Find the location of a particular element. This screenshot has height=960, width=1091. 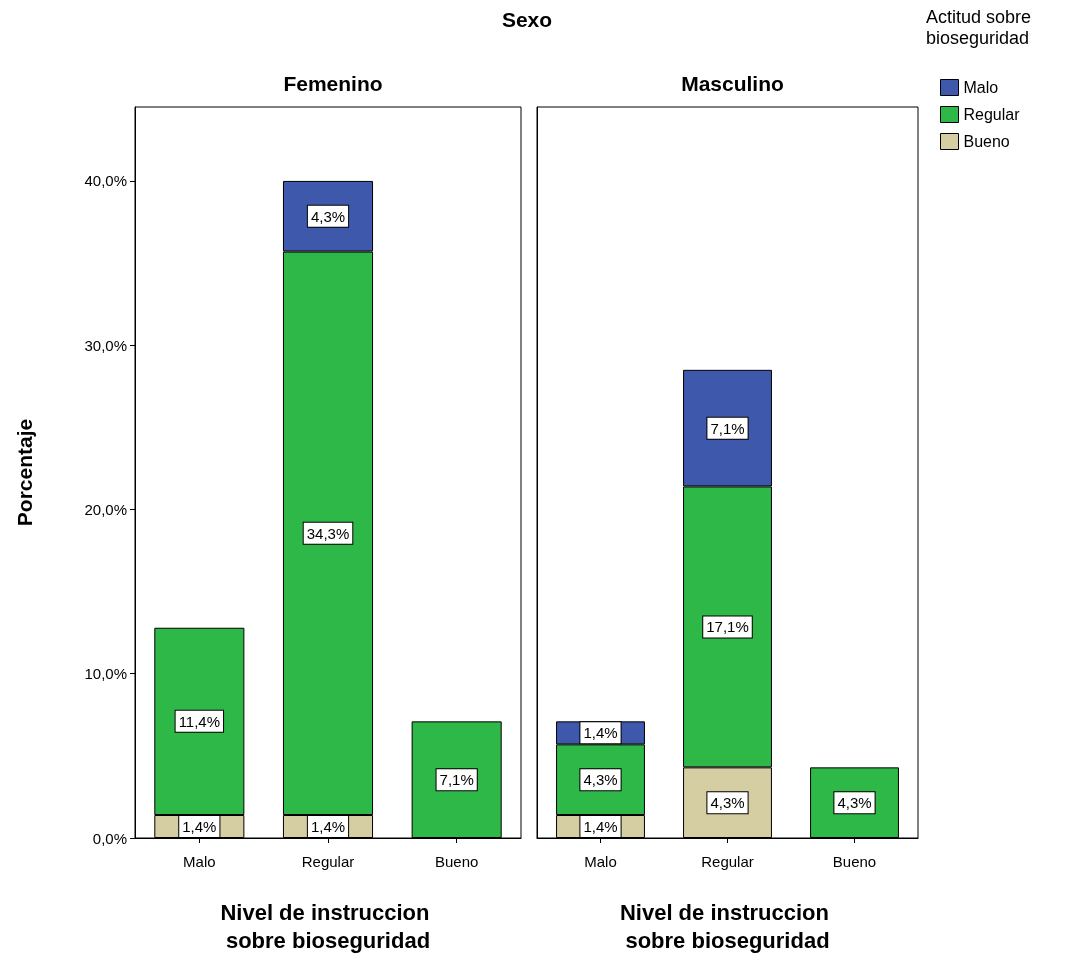

text: Sexo is located at coordinates (527, 20).